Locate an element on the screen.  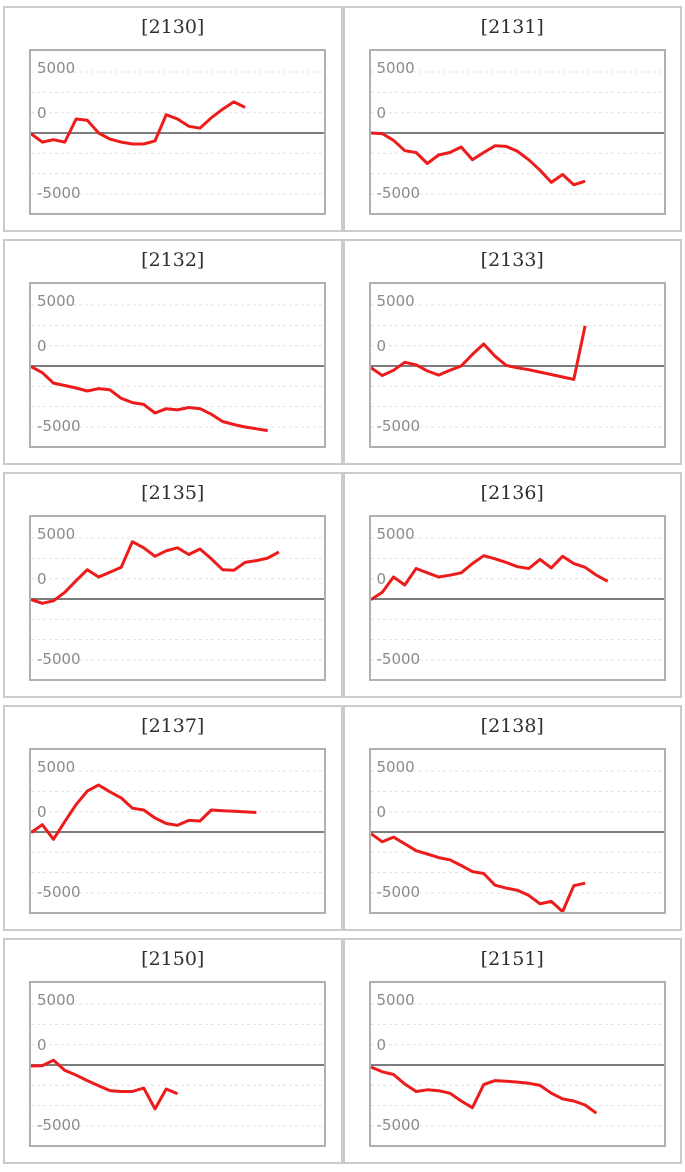
chart-panel: [2133] 5000 0 -5000 is located at coordinates (513, 352).